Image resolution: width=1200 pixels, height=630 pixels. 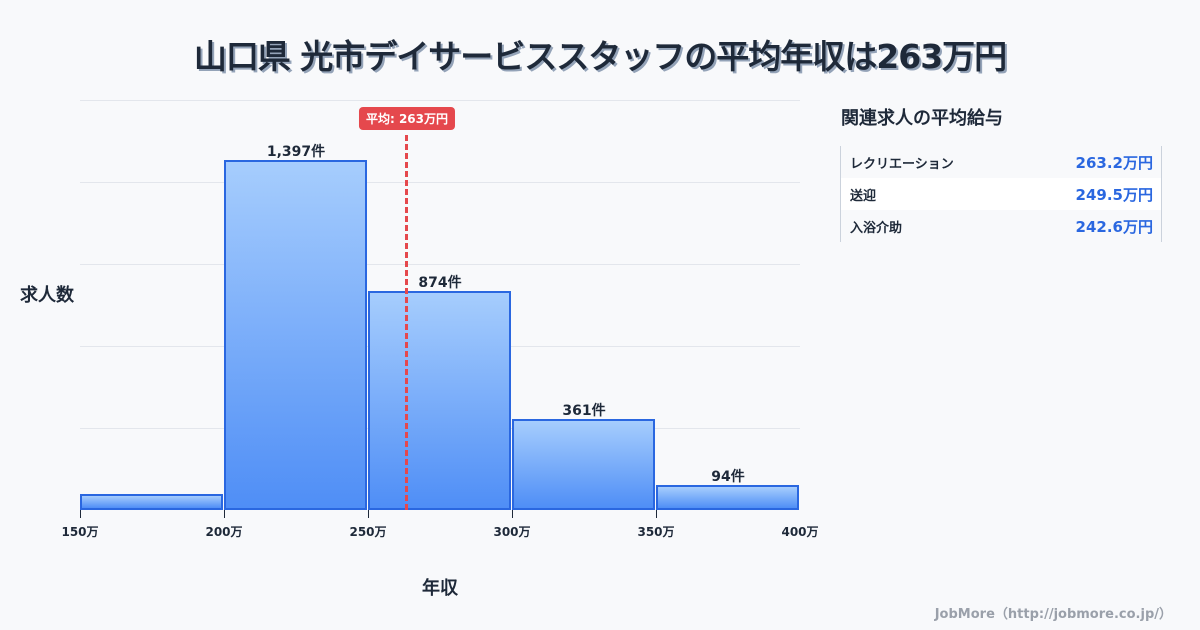 What do you see at coordinates (1001, 226) in the screenshot?
I see `table-row: 入浴介助 242.6万円` at bounding box center [1001, 226].